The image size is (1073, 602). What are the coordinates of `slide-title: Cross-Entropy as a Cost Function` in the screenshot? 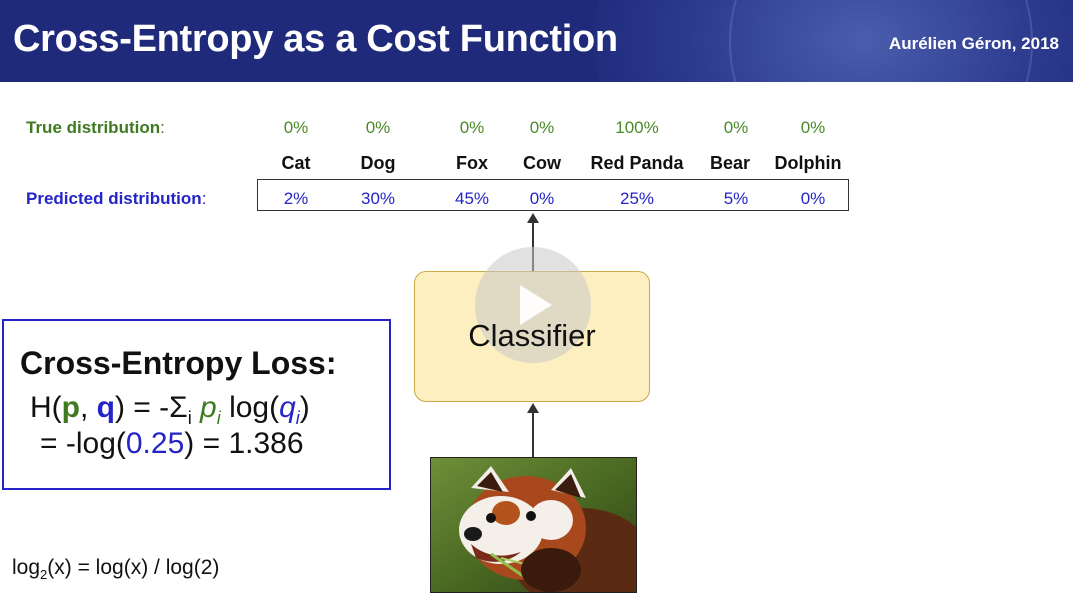 It's located at (315, 39).